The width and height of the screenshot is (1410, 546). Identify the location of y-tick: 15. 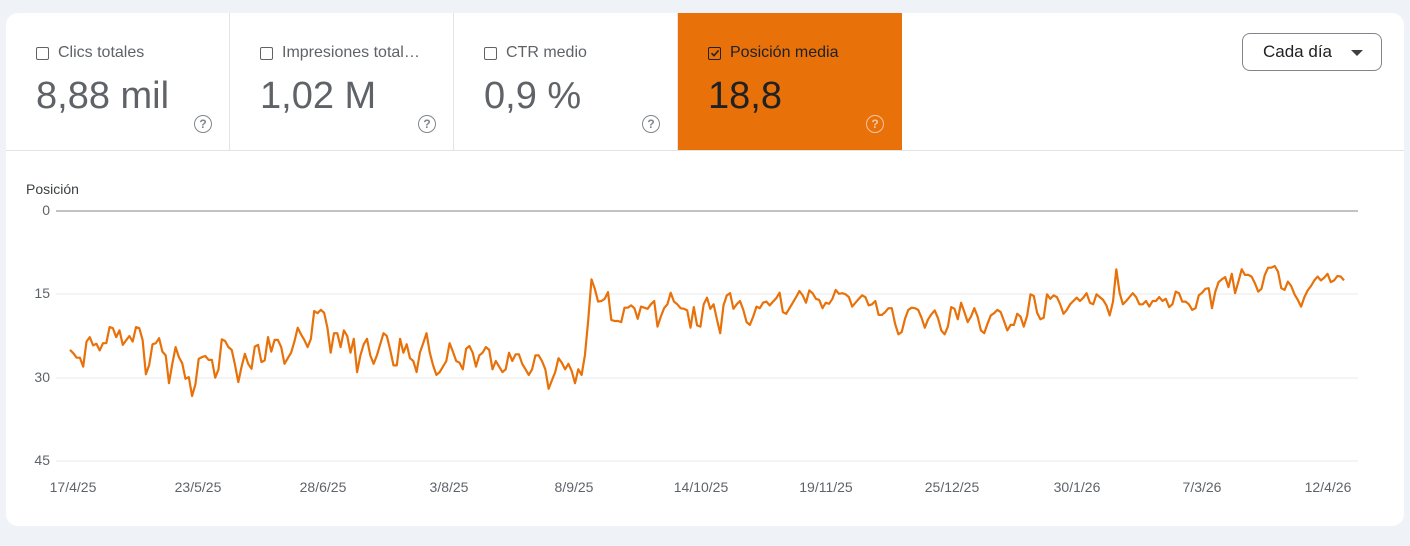
(42, 293).